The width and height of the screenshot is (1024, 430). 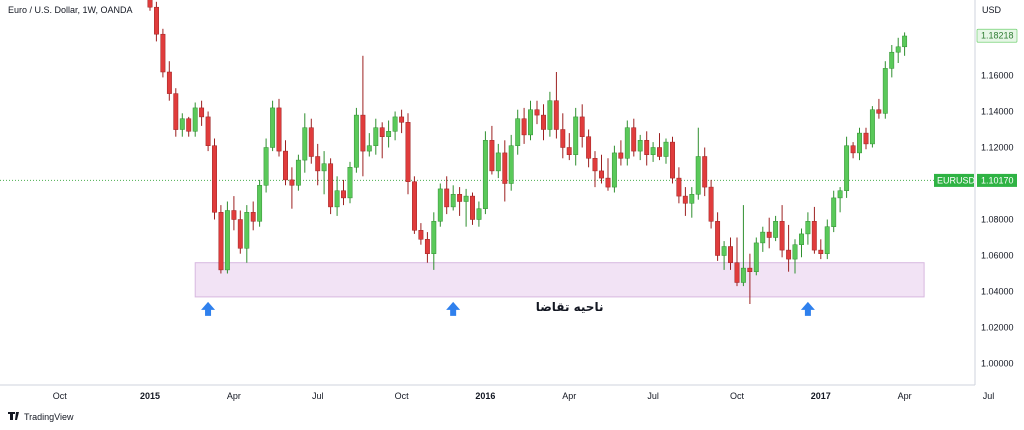 What do you see at coordinates (997, 35) in the screenshot?
I see `last-price-tag-bg` at bounding box center [997, 35].